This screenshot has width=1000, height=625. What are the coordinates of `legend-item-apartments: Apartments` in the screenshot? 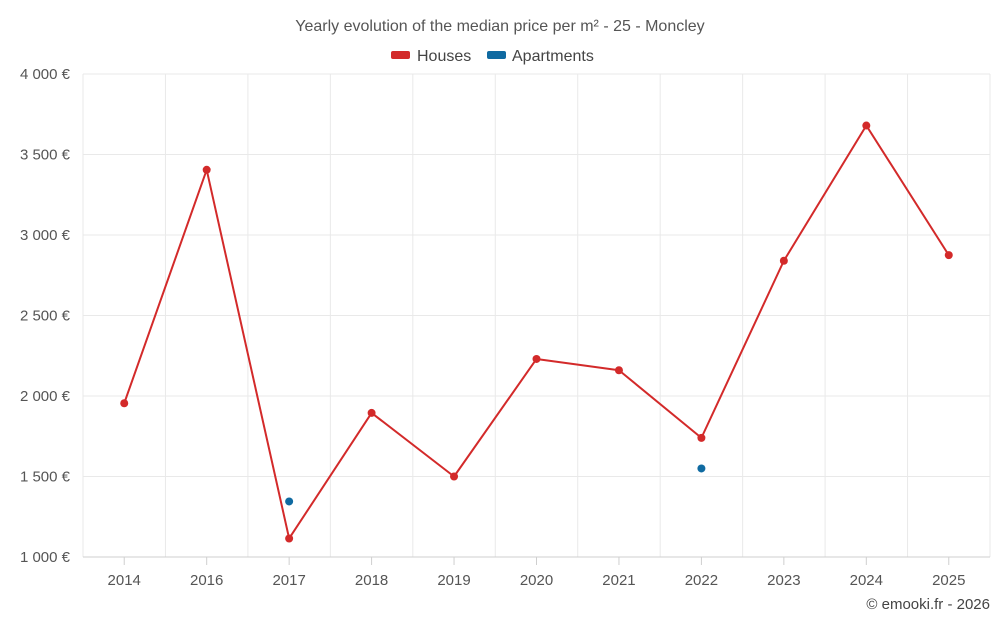 It's located at (540, 56).